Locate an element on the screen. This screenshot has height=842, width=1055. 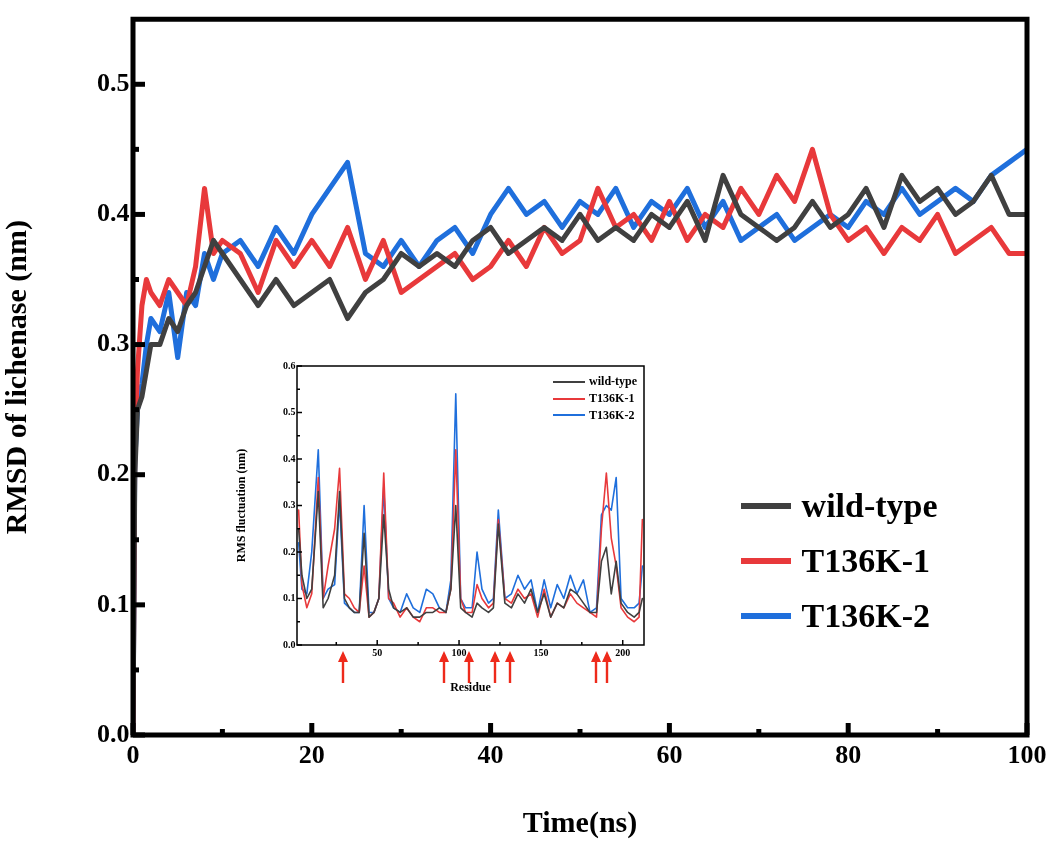
x-tick-label: 150 is located at coordinates (541, 653).